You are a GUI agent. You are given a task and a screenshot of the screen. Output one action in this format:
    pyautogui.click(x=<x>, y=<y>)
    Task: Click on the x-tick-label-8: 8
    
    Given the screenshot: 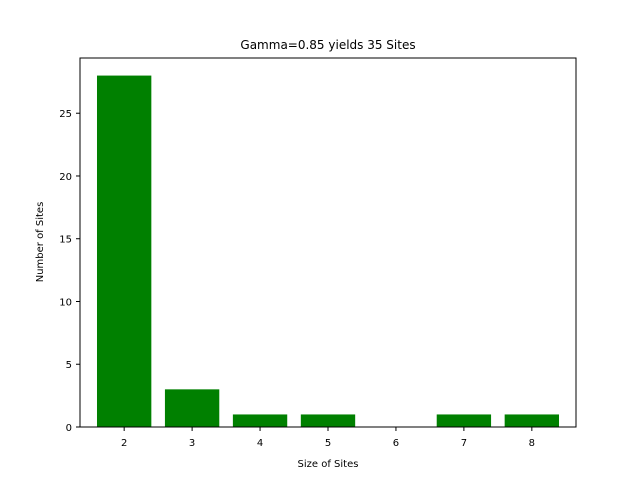 What is the action you would take?
    pyautogui.click(x=532, y=443)
    